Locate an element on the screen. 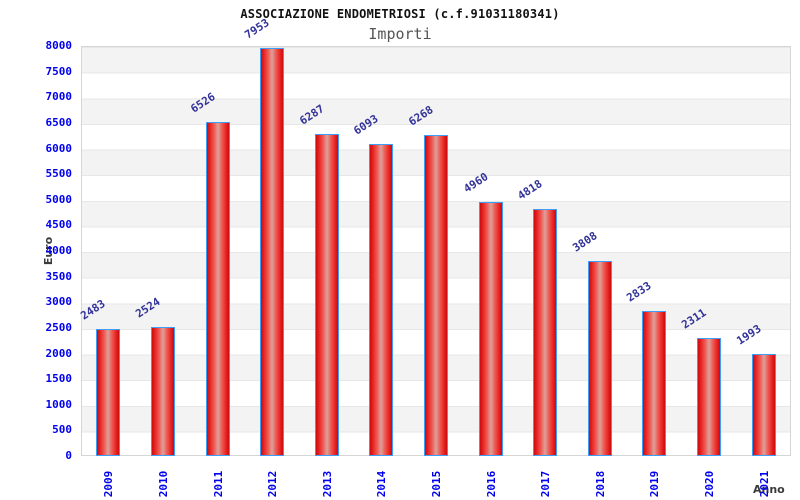 Image resolution: width=800 pixels, height=500 pixels. y-axis-tick-label: 3500 is located at coordinates (59, 276).